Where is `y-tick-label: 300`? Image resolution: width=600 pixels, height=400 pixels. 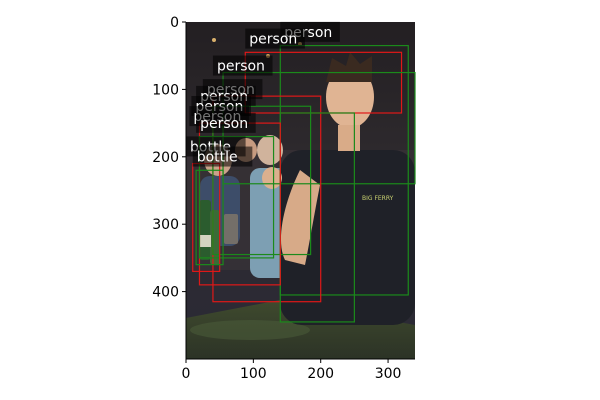
y-tick-label: 300 is located at coordinates (165, 225).